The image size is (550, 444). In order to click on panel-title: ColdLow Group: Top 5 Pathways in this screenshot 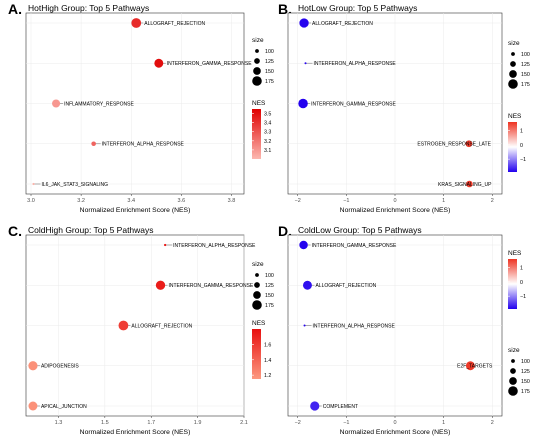, I will do `click(360, 230)`.